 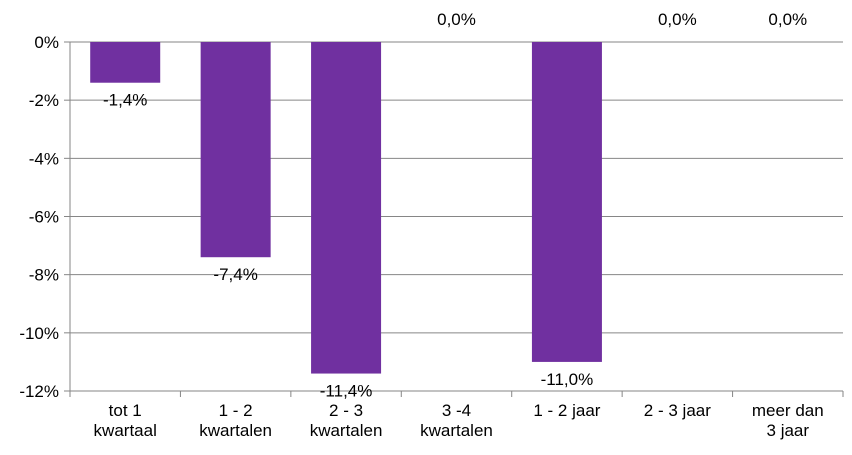 I want to click on y-tick-label: -8%, so click(x=44, y=275).